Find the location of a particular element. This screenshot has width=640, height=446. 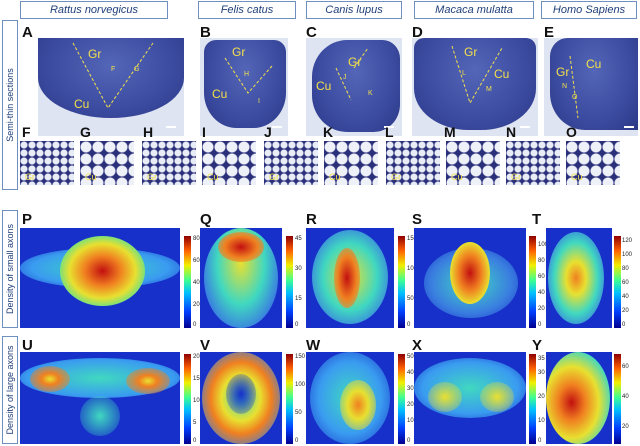

sample-marker-f: F is located at coordinates (113, 69).